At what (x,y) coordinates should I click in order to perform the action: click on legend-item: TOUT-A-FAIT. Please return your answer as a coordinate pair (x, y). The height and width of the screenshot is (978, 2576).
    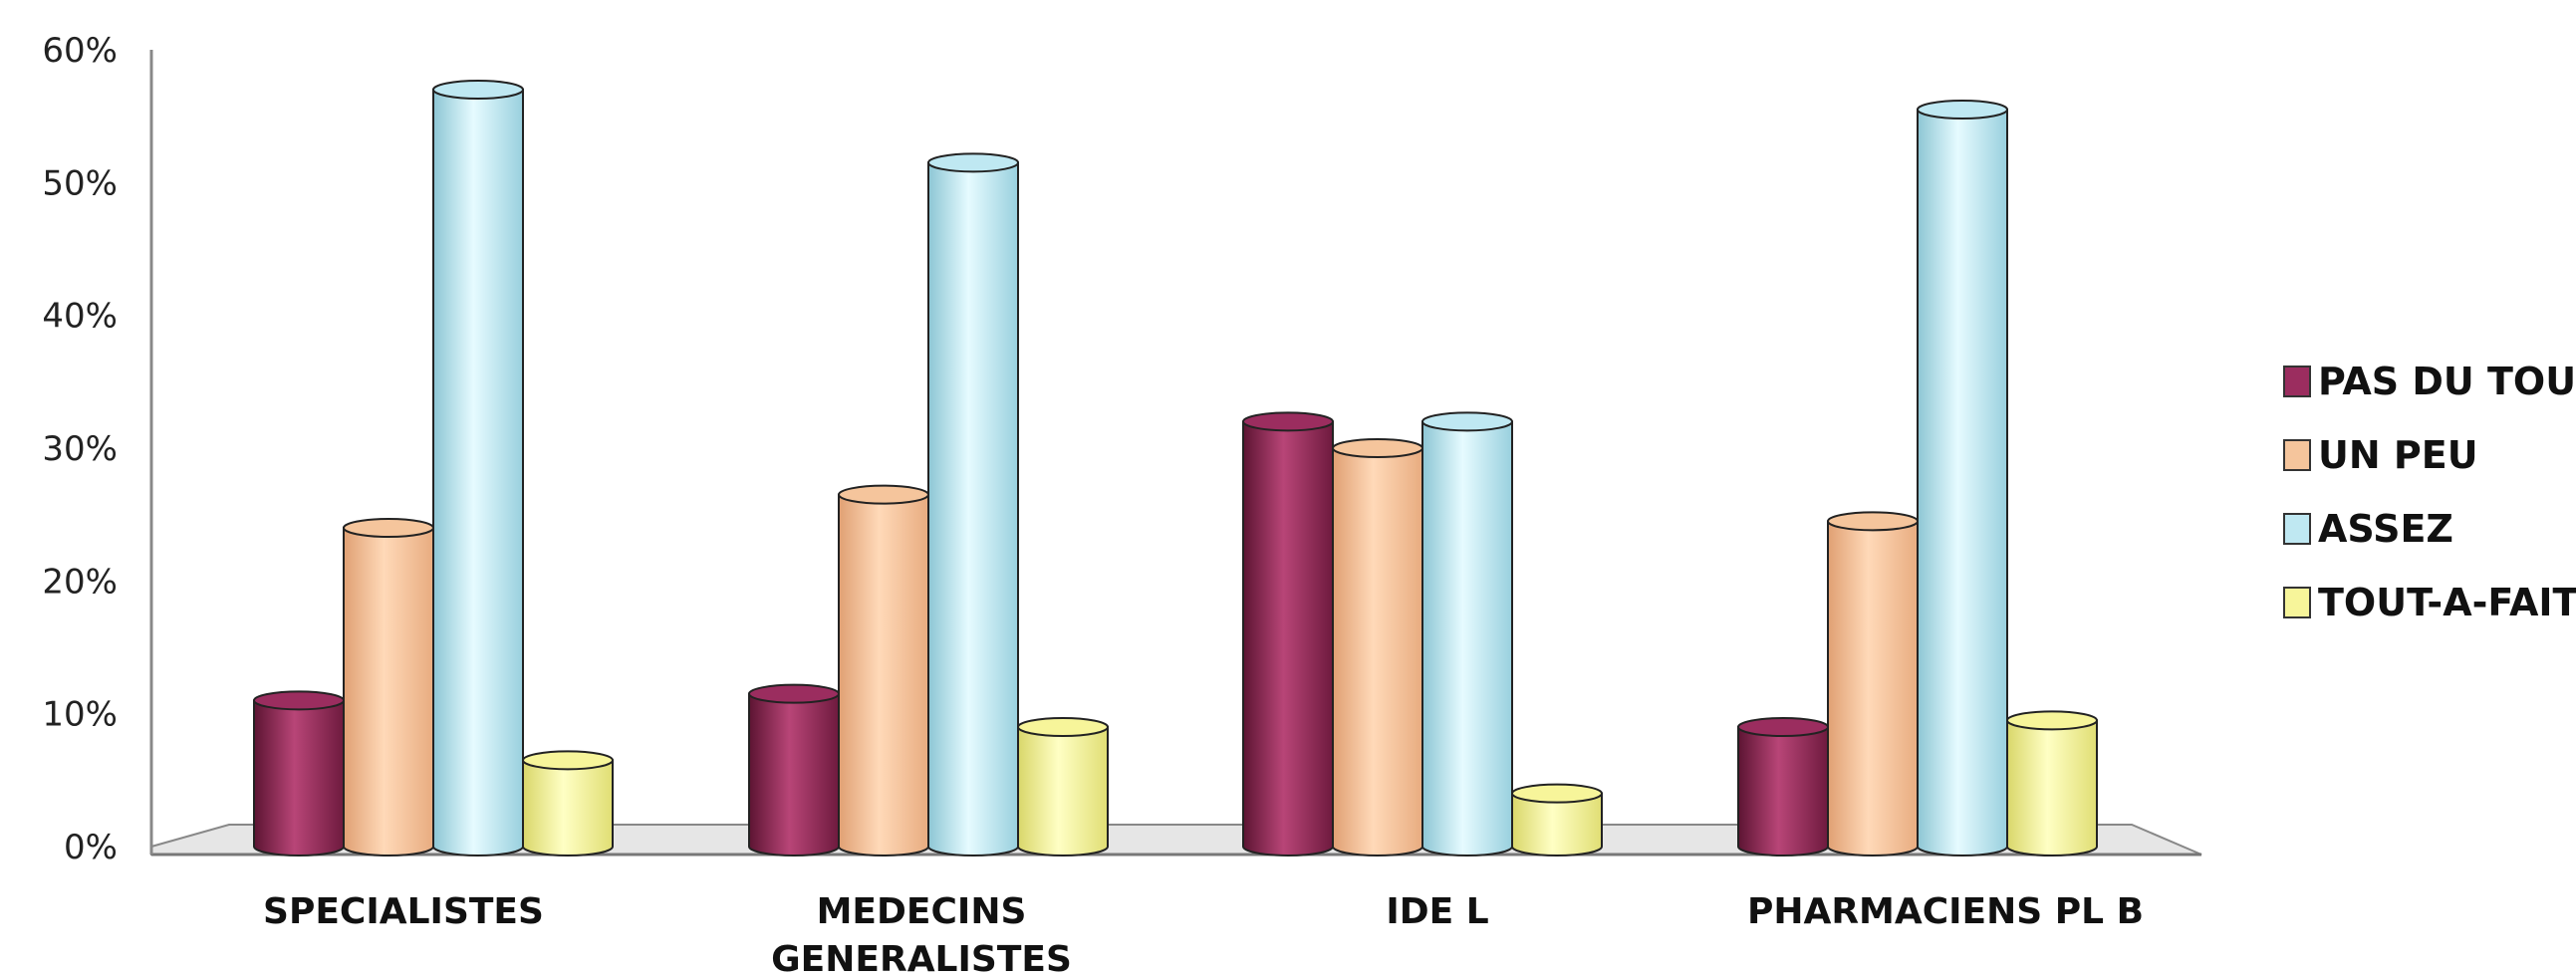
    Looking at the image, I should click on (2429, 602).